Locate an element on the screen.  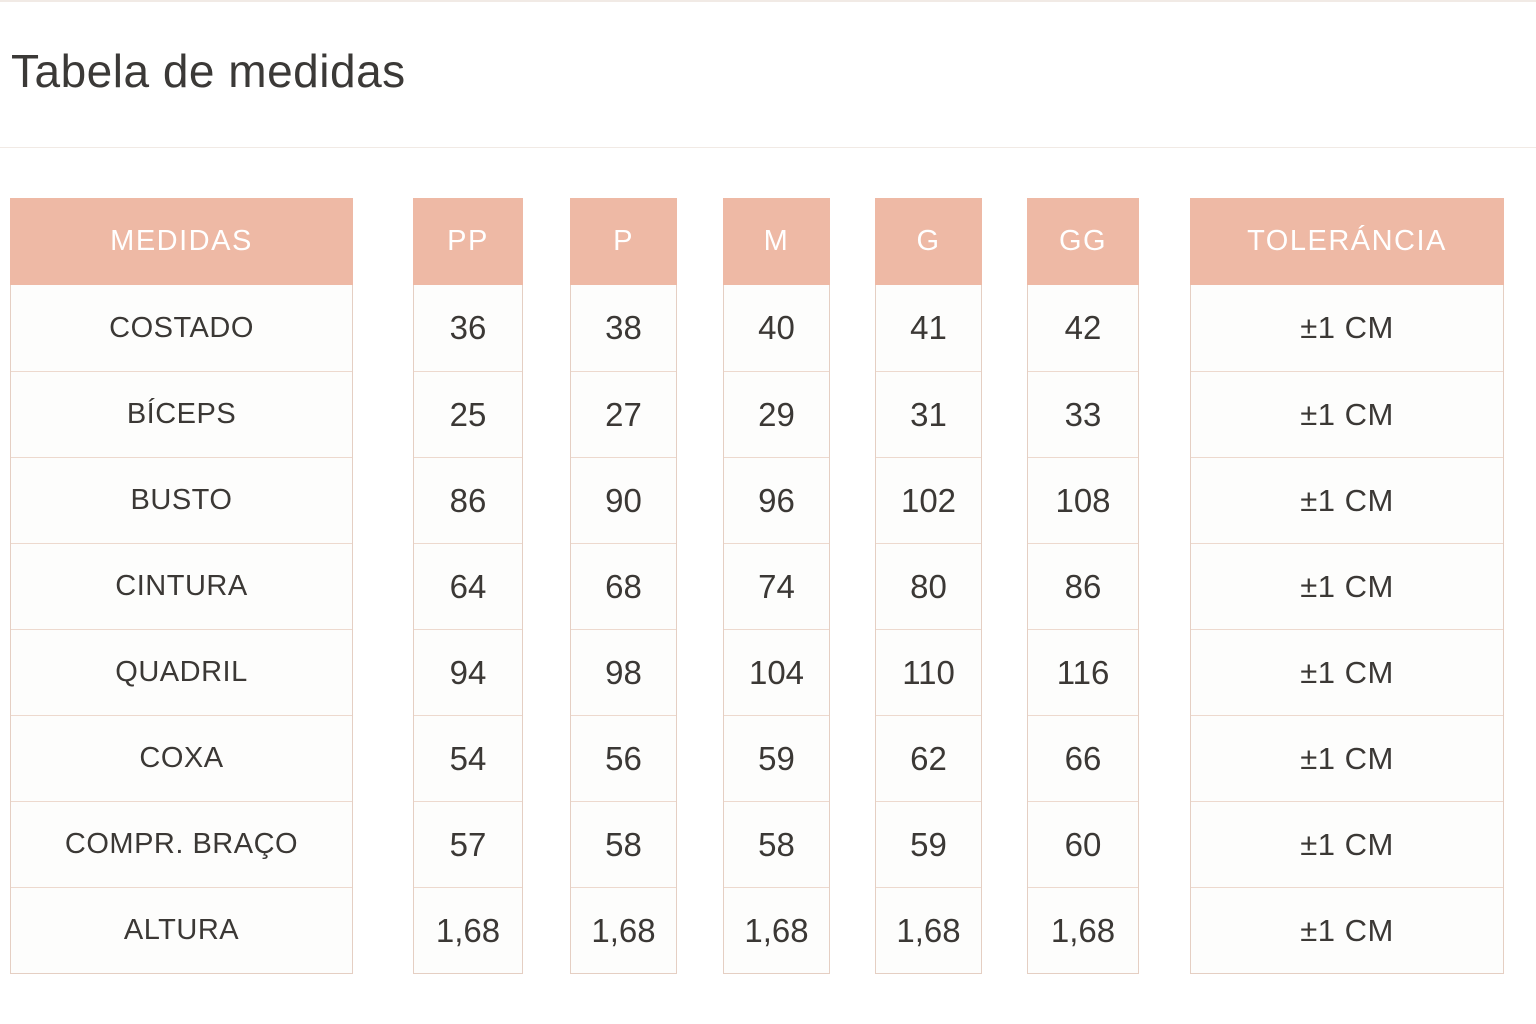
table-cell-tolerancia-row7: ±1 CM is located at coordinates (1347, 930).